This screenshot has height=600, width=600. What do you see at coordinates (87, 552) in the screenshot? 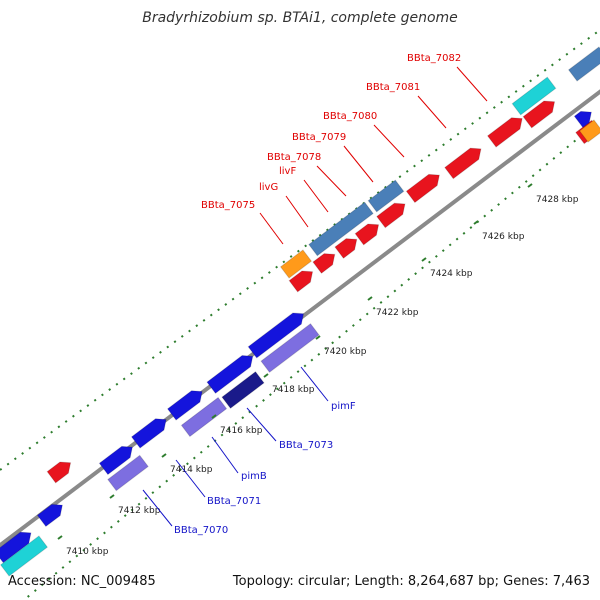
I see `tick-label: 7410 kbp` at bounding box center [87, 552].